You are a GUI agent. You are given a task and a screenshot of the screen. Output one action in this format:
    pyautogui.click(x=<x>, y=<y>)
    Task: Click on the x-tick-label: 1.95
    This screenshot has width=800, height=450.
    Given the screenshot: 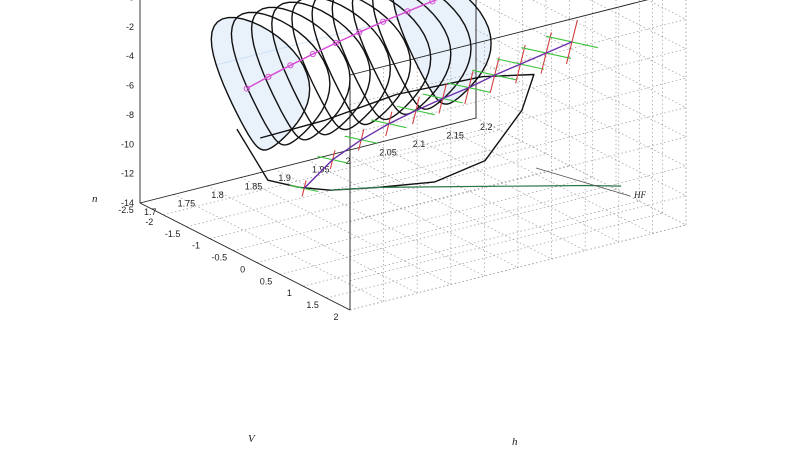 What is the action you would take?
    pyautogui.click(x=321, y=170)
    